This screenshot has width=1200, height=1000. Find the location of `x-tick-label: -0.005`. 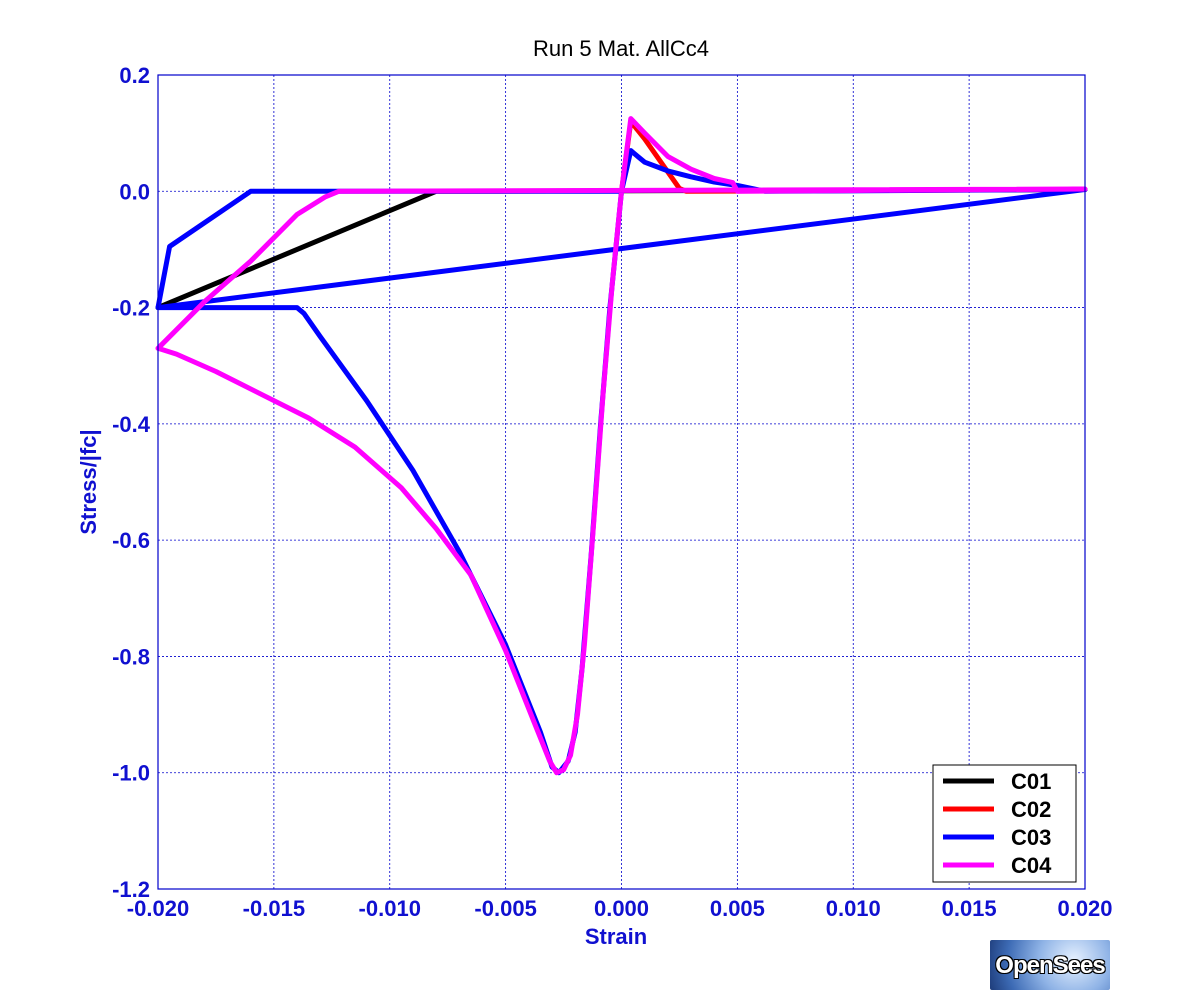

x-tick-label: -0.005 is located at coordinates (505, 908).